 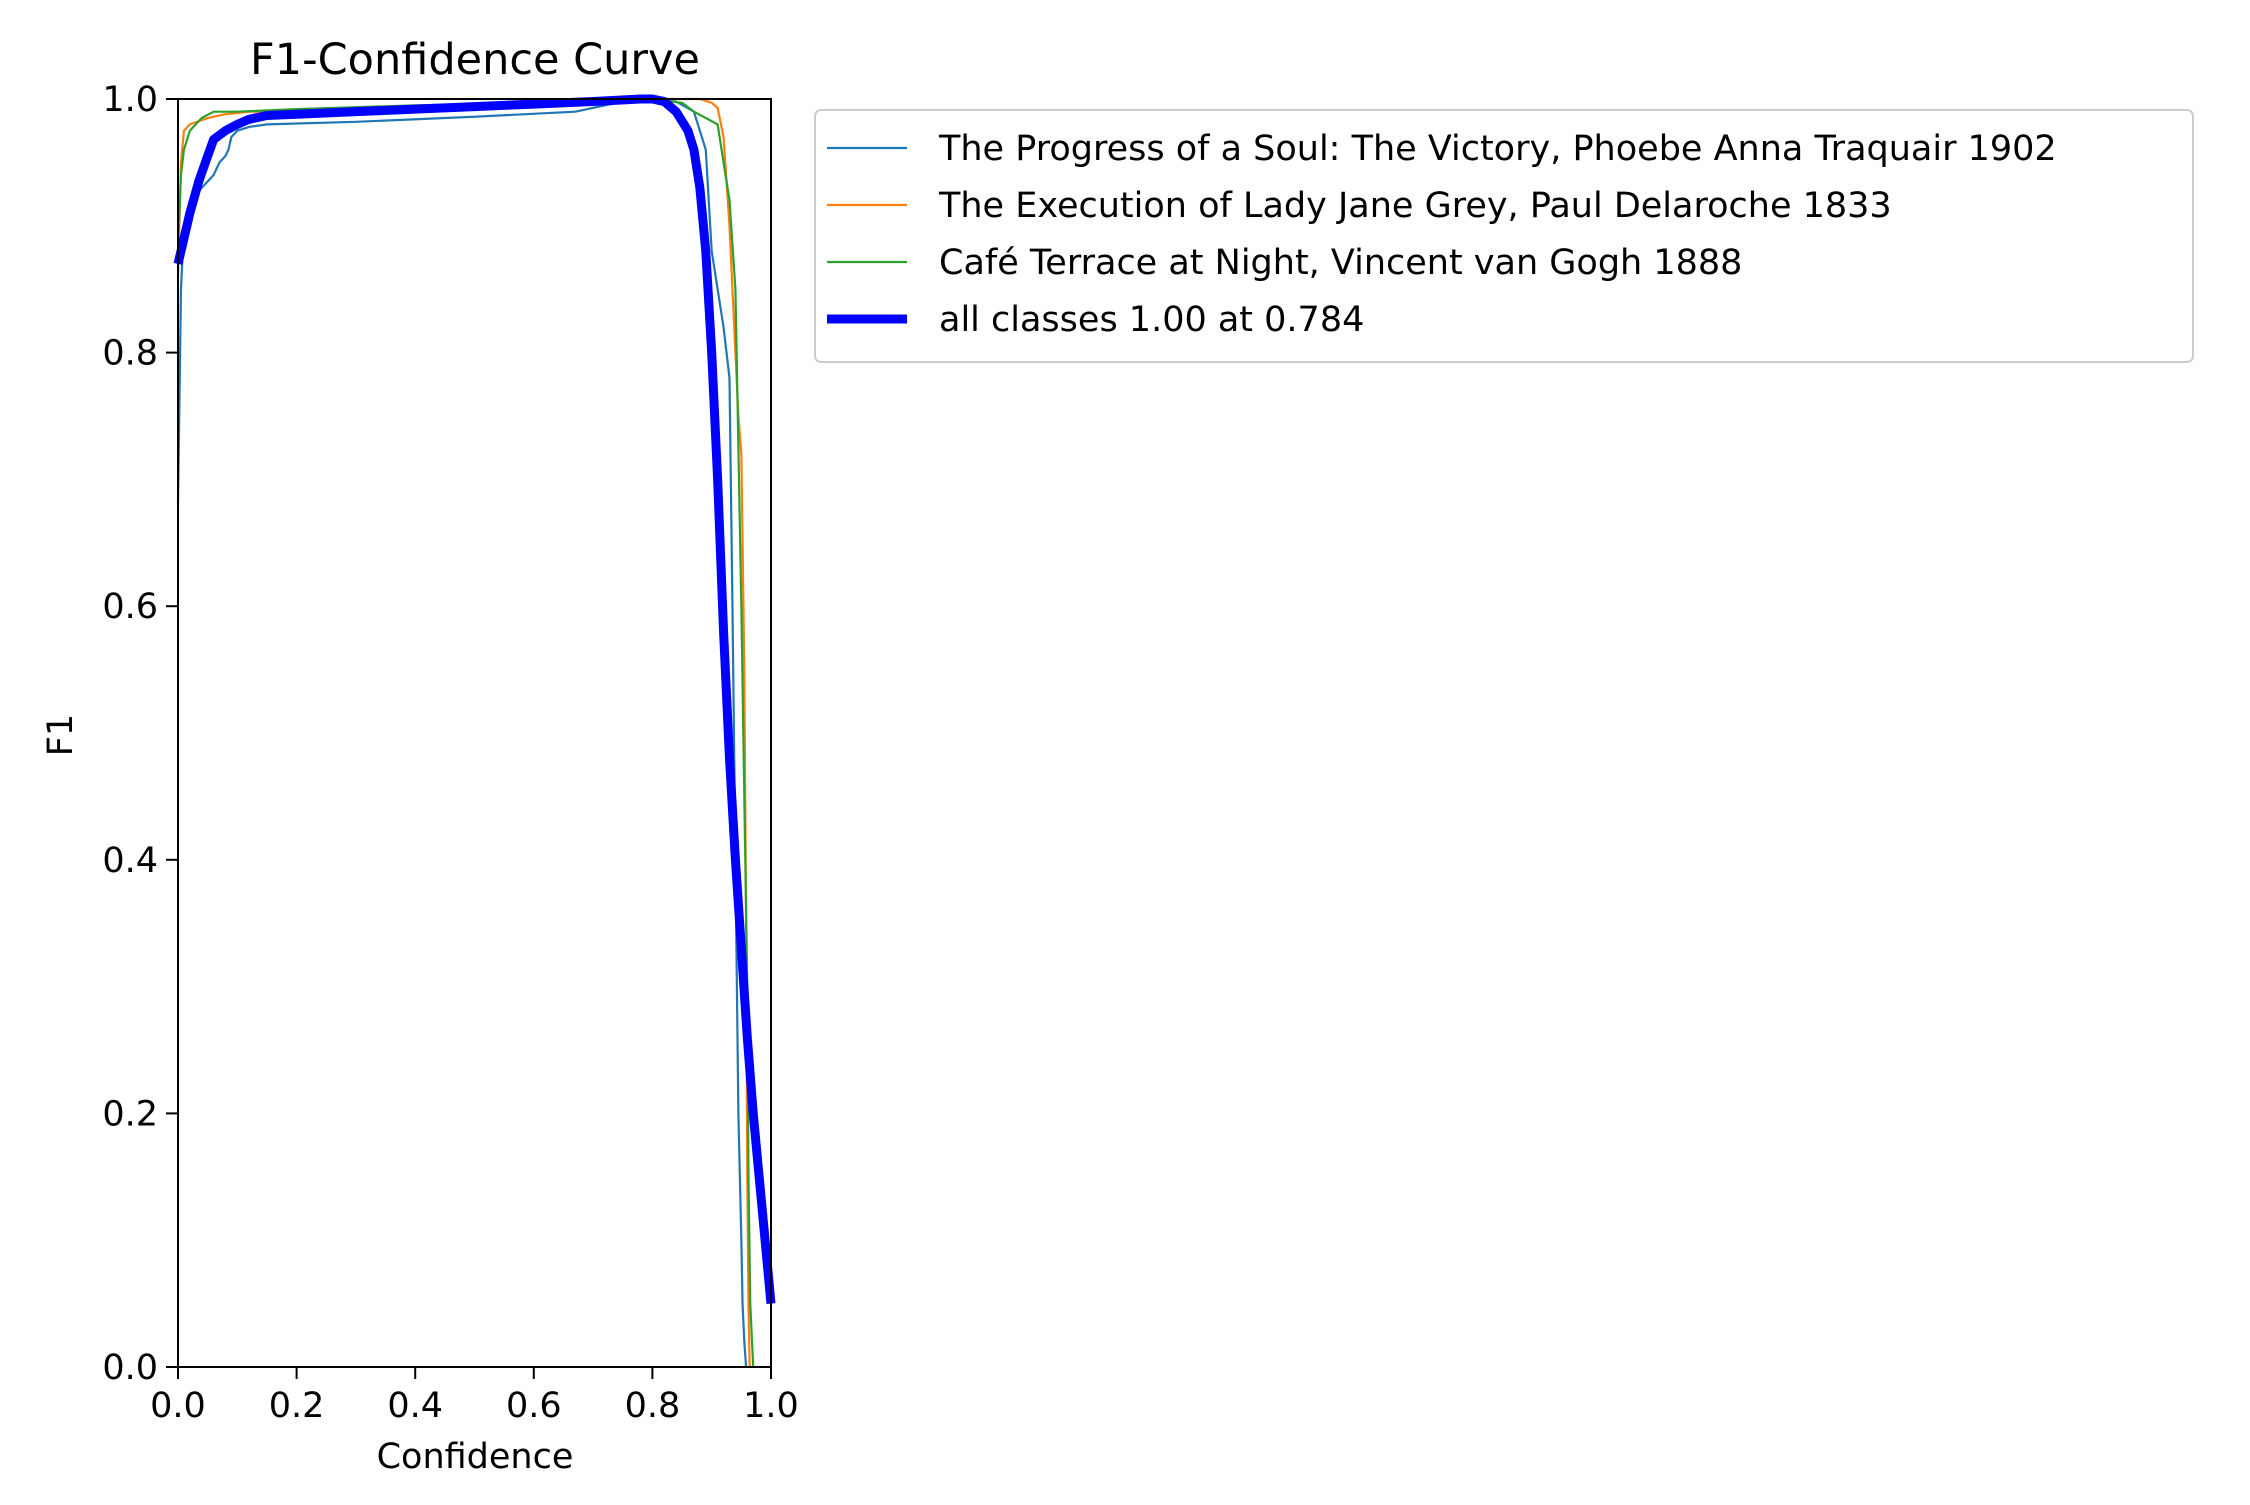 I want to click on y-tick-label: 0.8, so click(x=130, y=354).